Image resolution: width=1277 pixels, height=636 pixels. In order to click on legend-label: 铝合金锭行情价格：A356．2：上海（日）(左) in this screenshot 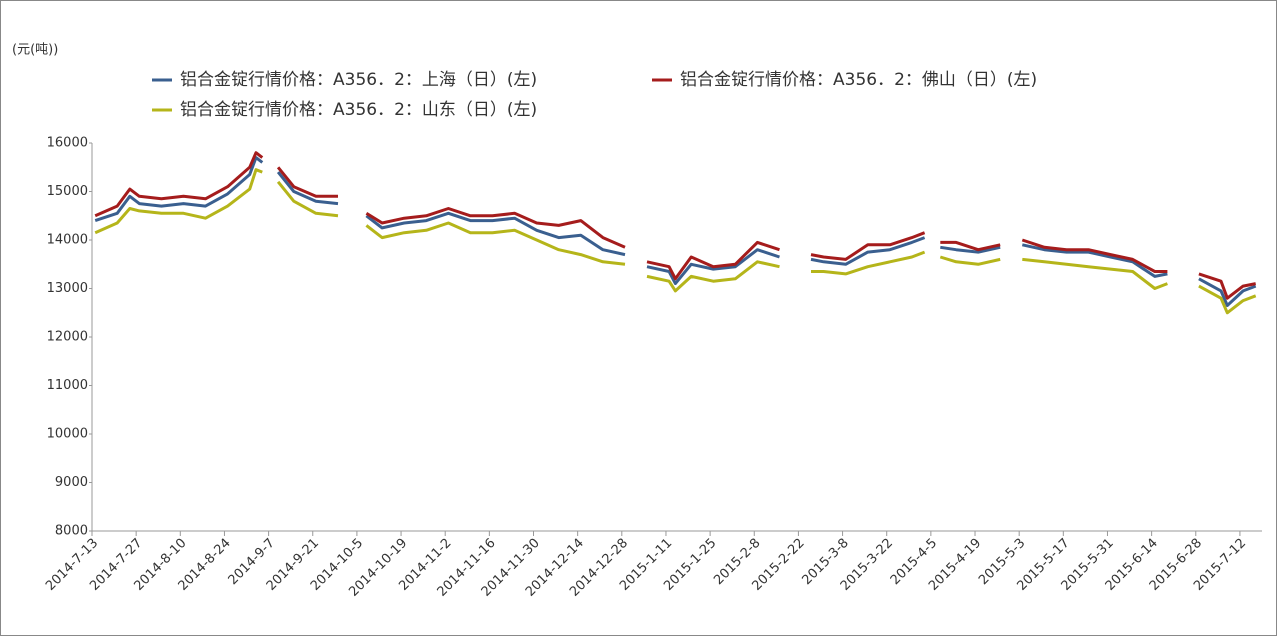, I will do `click(358, 80)`.